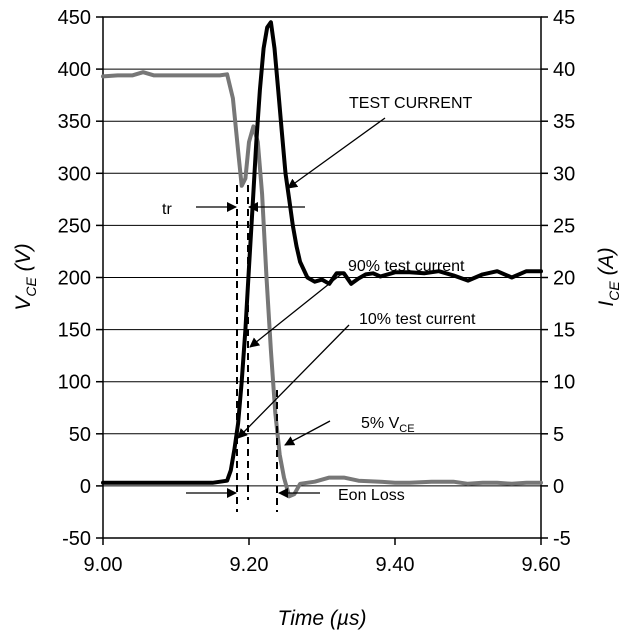 This screenshot has width=634, height=635. I want to click on annotation-90pct: 90% test current, so click(406, 266).